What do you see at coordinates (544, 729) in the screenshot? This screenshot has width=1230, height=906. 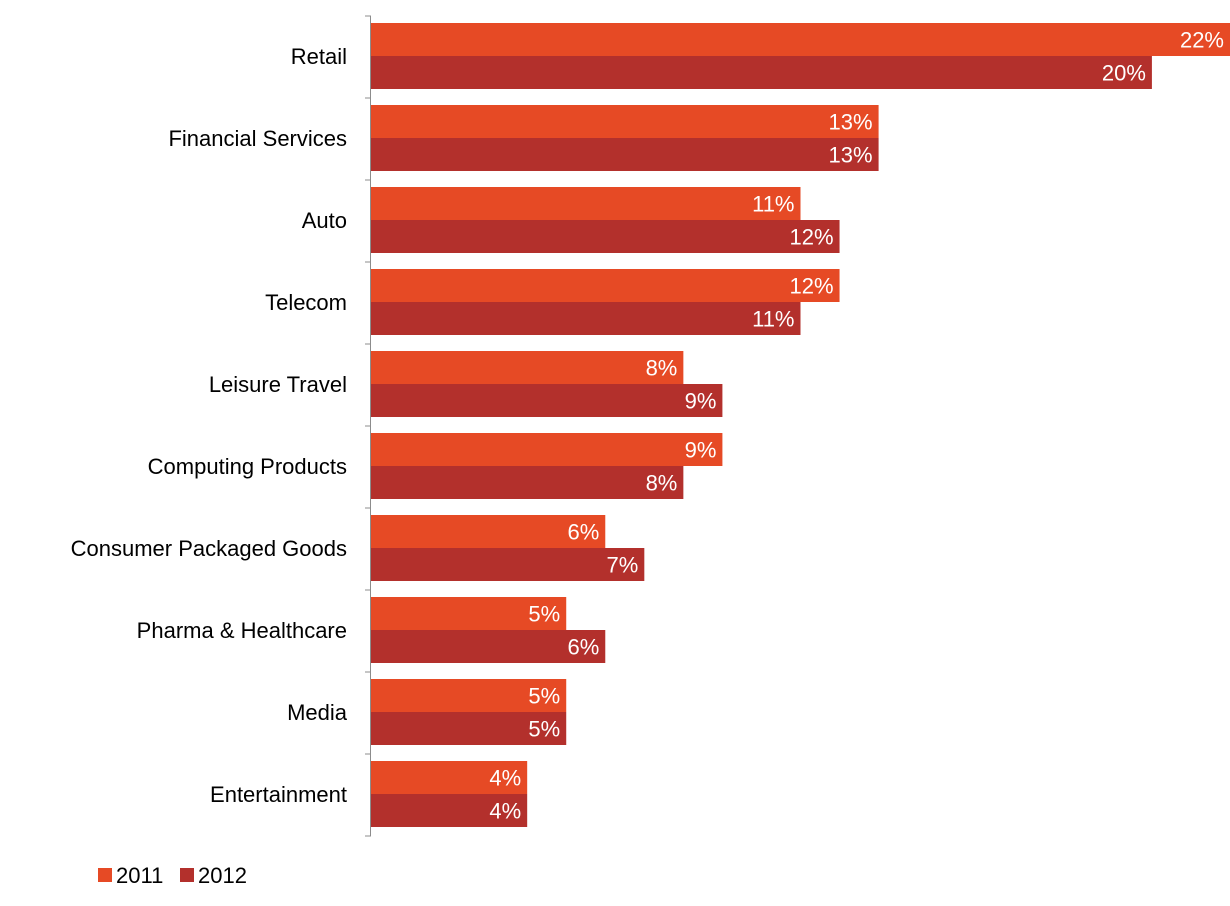 I see `data-label-media-2012: 5%` at bounding box center [544, 729].